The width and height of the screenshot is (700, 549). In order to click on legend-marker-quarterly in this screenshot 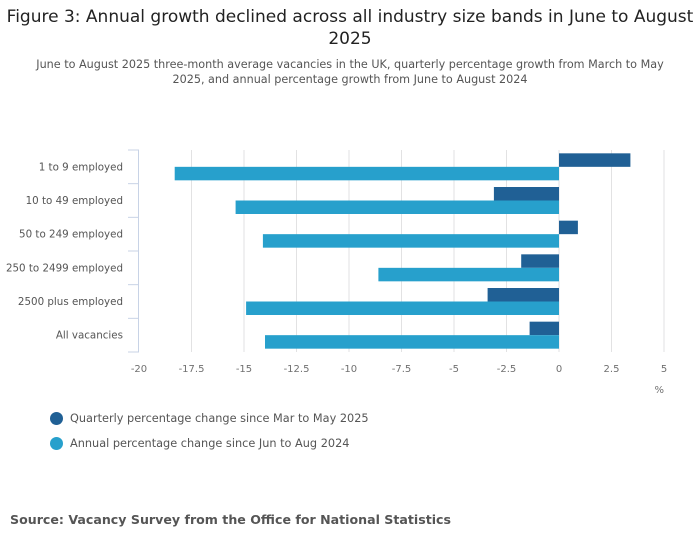, I will do `click(56, 418)`.